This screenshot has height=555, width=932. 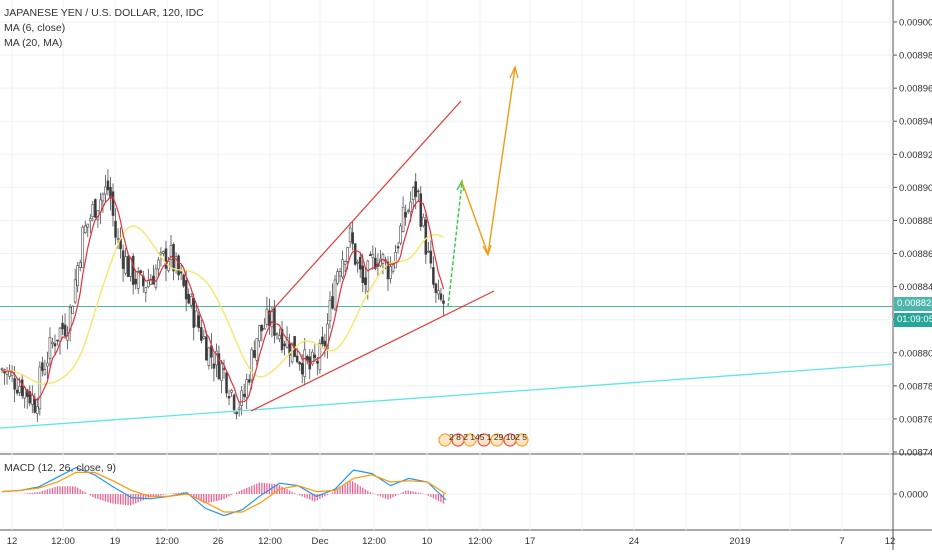 I want to click on long-term-trendline, so click(x=447, y=396).